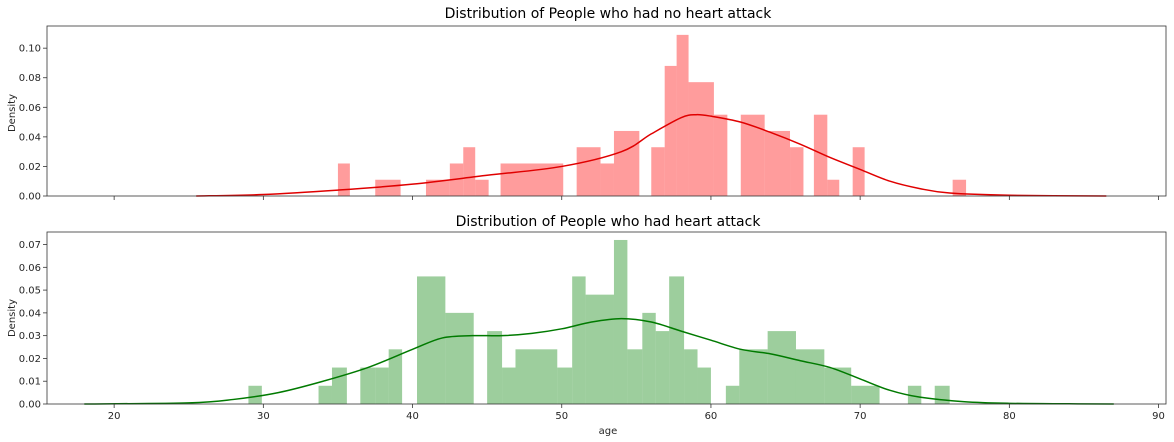 This screenshot has height=442, width=1174. Describe the element at coordinates (1158, 416) in the screenshot. I see `x-tick-label: 90` at that location.